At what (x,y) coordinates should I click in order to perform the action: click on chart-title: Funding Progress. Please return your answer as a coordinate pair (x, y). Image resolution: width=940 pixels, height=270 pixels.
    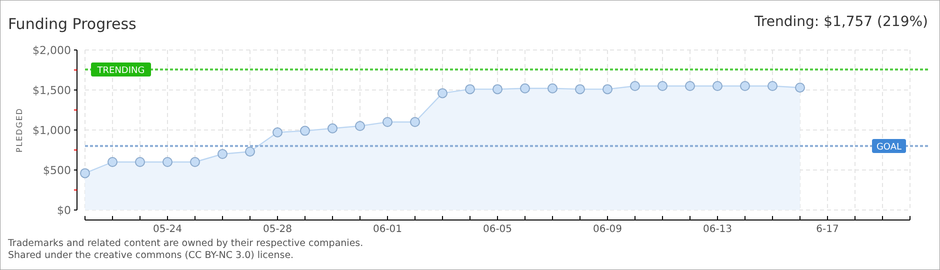
    Looking at the image, I should click on (72, 24).